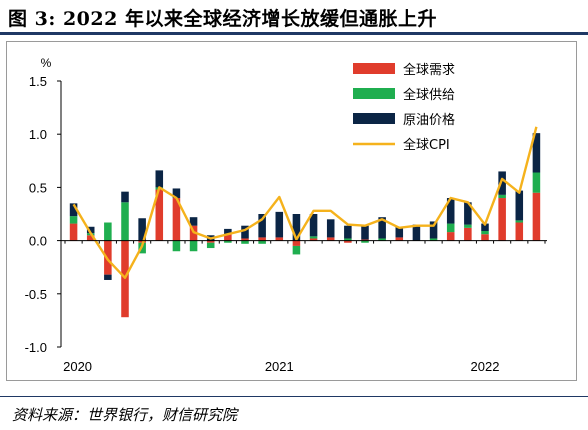  What do you see at coordinates (36, 294) in the screenshot?
I see `y-tick-label: -0.5` at bounding box center [36, 294].